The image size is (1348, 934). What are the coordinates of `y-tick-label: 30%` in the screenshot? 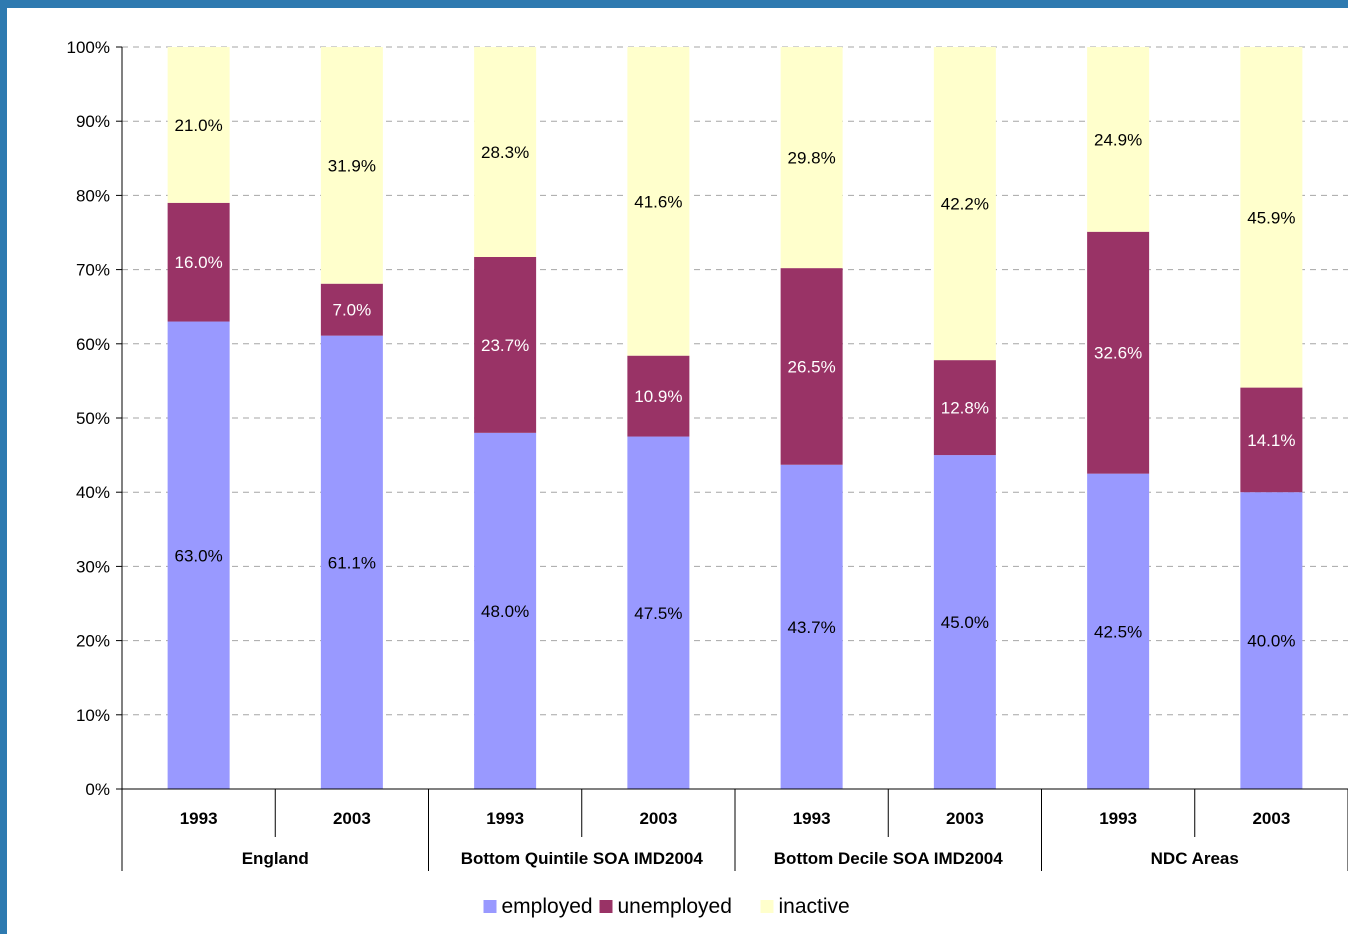 It's located at (93, 566).